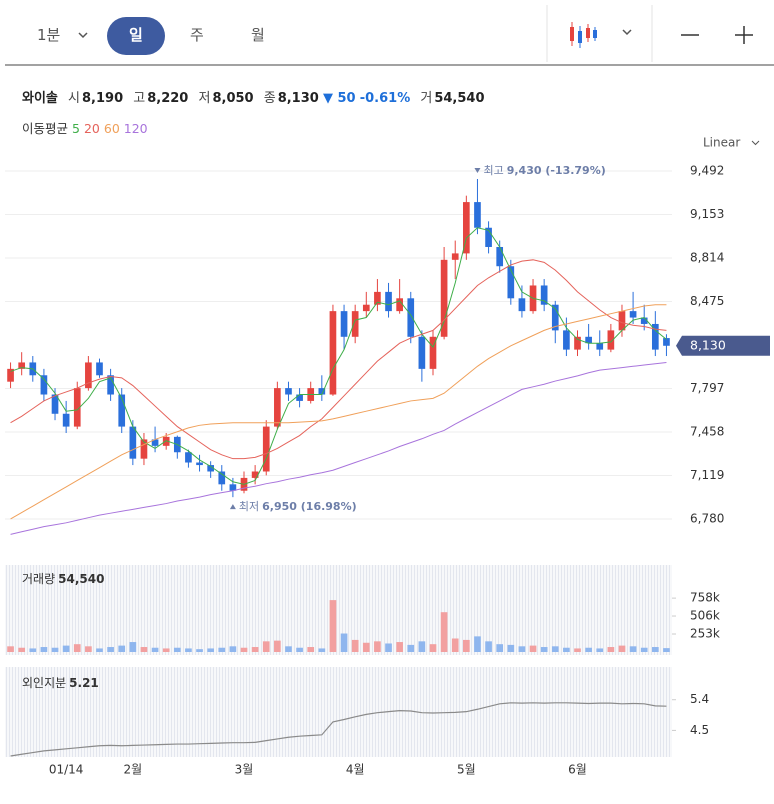 The height and width of the screenshot is (804, 774). I want to click on annotation: 최고 9,430 (-13.79%), so click(544, 170).